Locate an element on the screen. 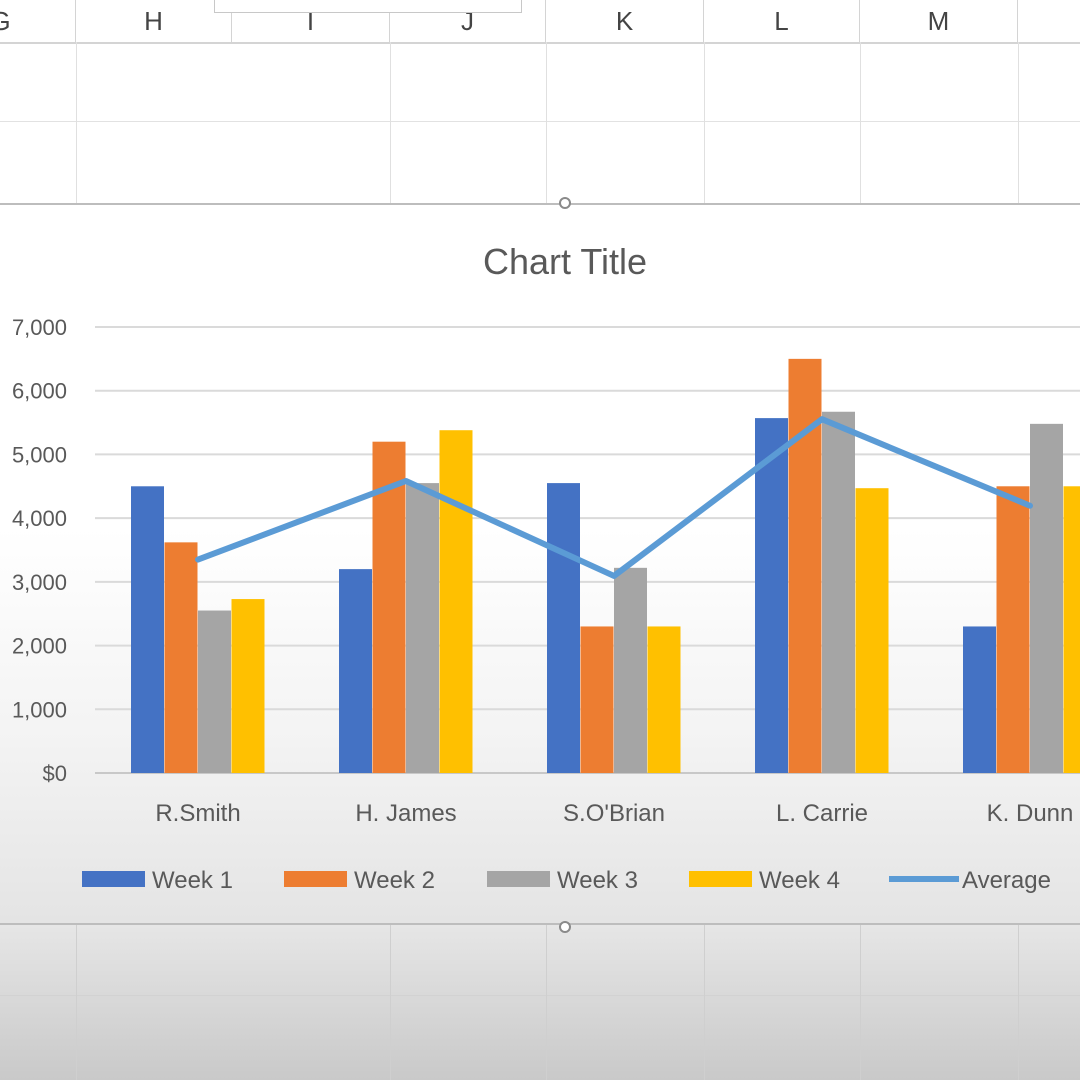  chart-title: Chart Title is located at coordinates (565, 261).